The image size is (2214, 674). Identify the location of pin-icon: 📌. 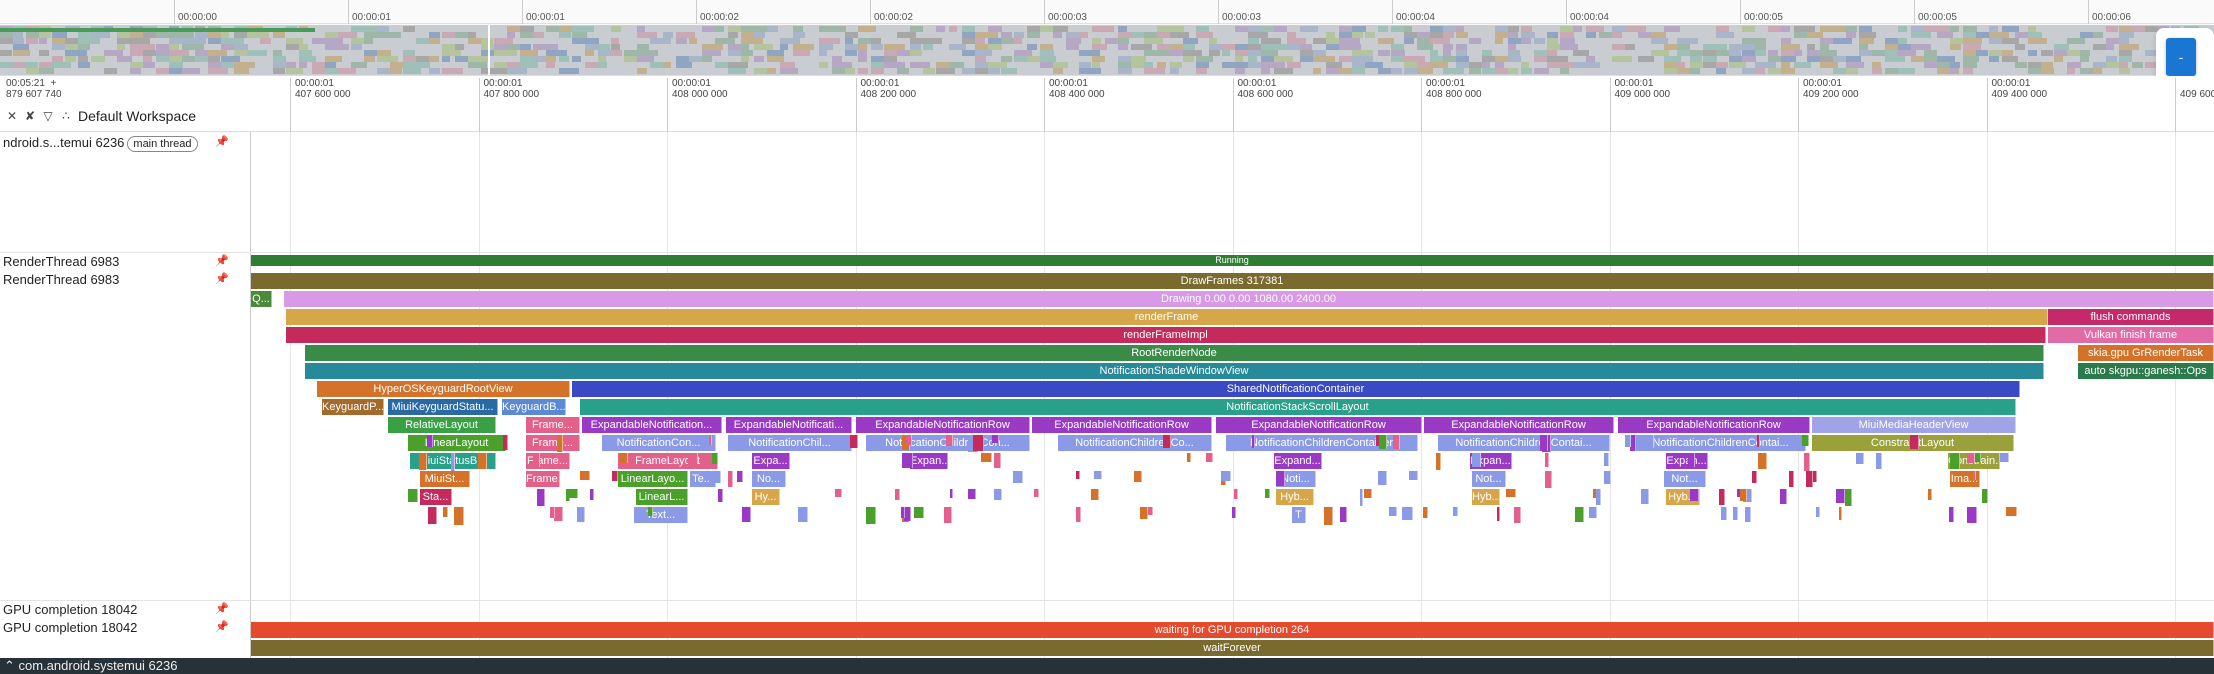
(222, 261).